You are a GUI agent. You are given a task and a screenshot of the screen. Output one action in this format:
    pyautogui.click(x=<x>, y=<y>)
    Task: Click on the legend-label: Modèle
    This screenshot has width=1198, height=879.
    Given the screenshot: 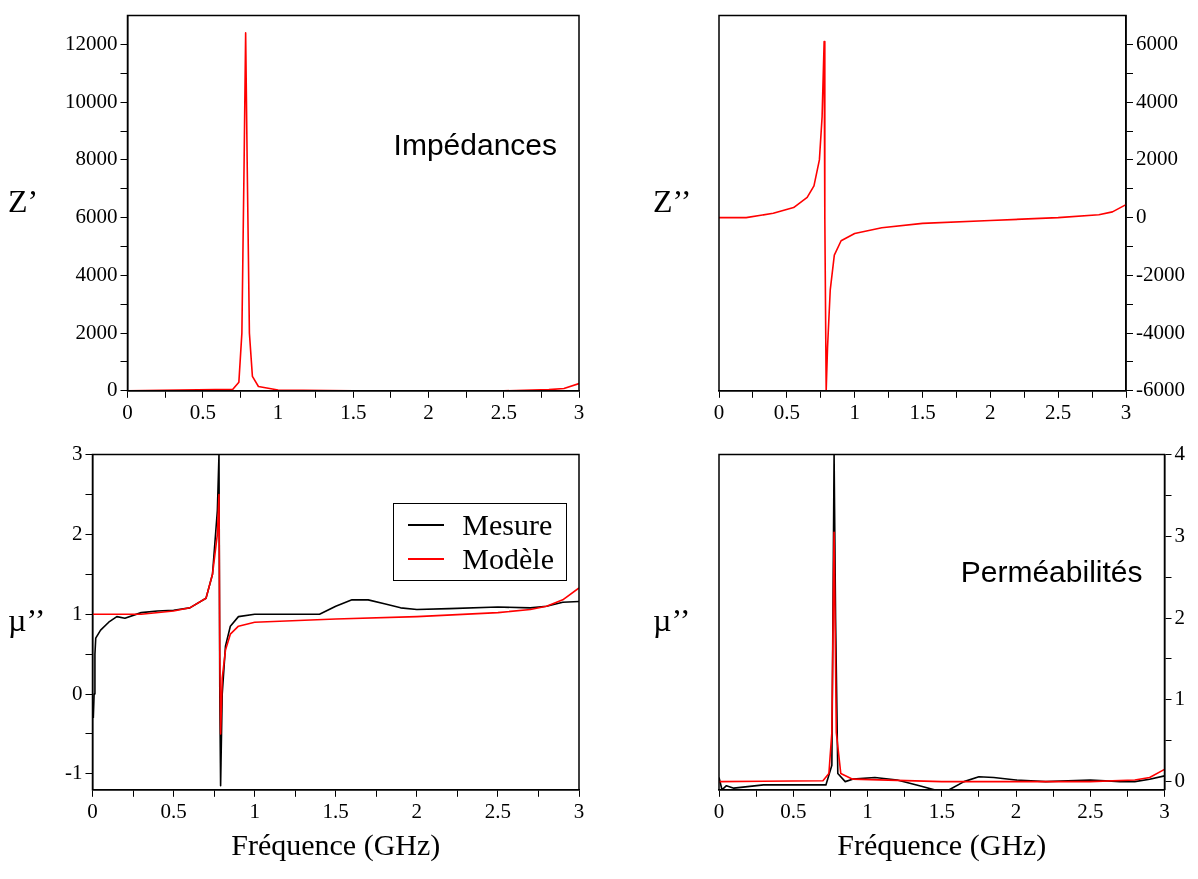 What is the action you would take?
    pyautogui.click(x=508, y=558)
    